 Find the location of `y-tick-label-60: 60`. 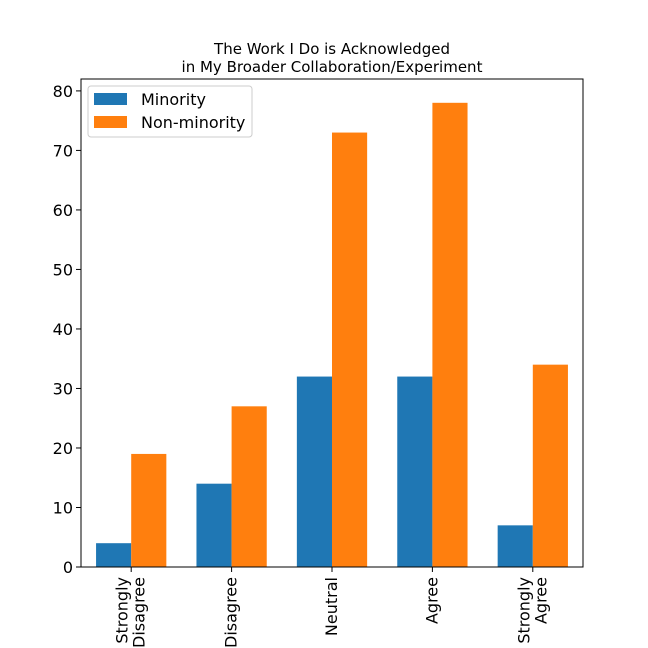

y-tick-label-60: 60 is located at coordinates (63, 210).